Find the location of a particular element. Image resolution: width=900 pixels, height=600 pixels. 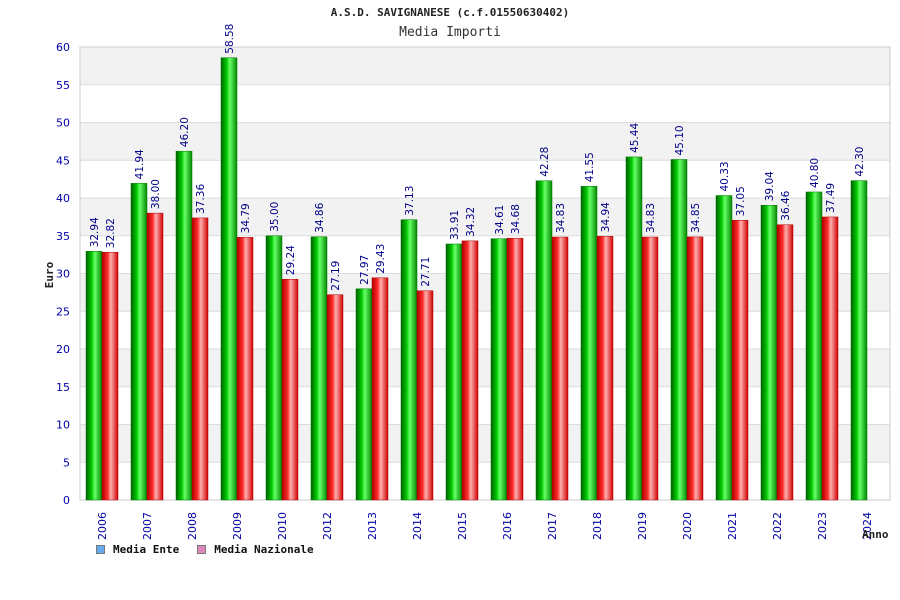

bar-media-ente-2010 is located at coordinates (274, 368).